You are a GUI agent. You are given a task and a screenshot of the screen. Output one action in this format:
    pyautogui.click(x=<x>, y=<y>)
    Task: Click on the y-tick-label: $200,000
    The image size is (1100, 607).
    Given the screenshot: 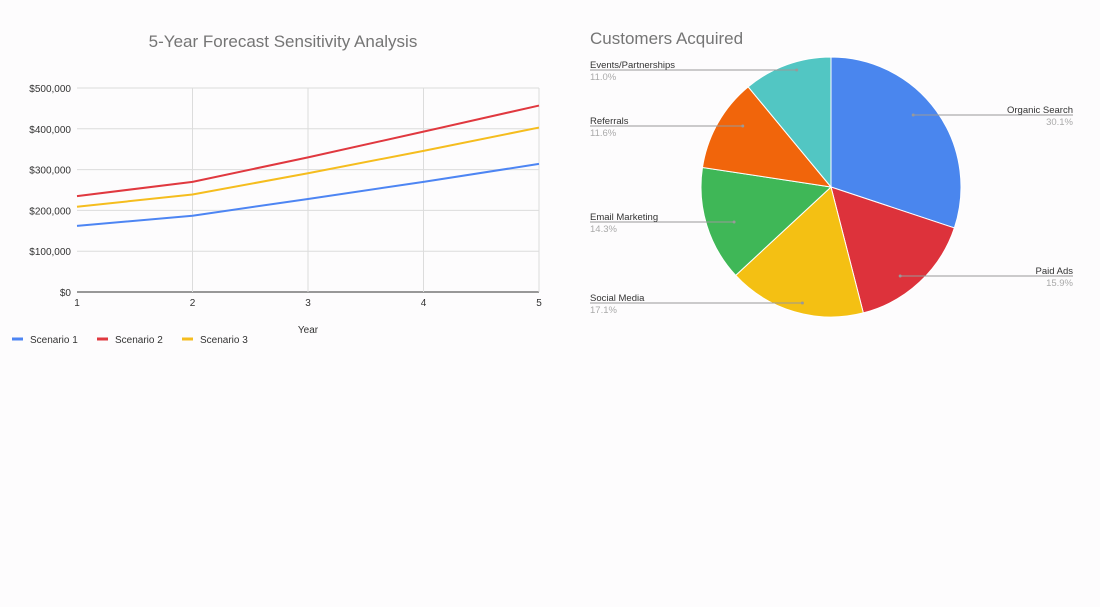 What is the action you would take?
    pyautogui.click(x=50, y=211)
    